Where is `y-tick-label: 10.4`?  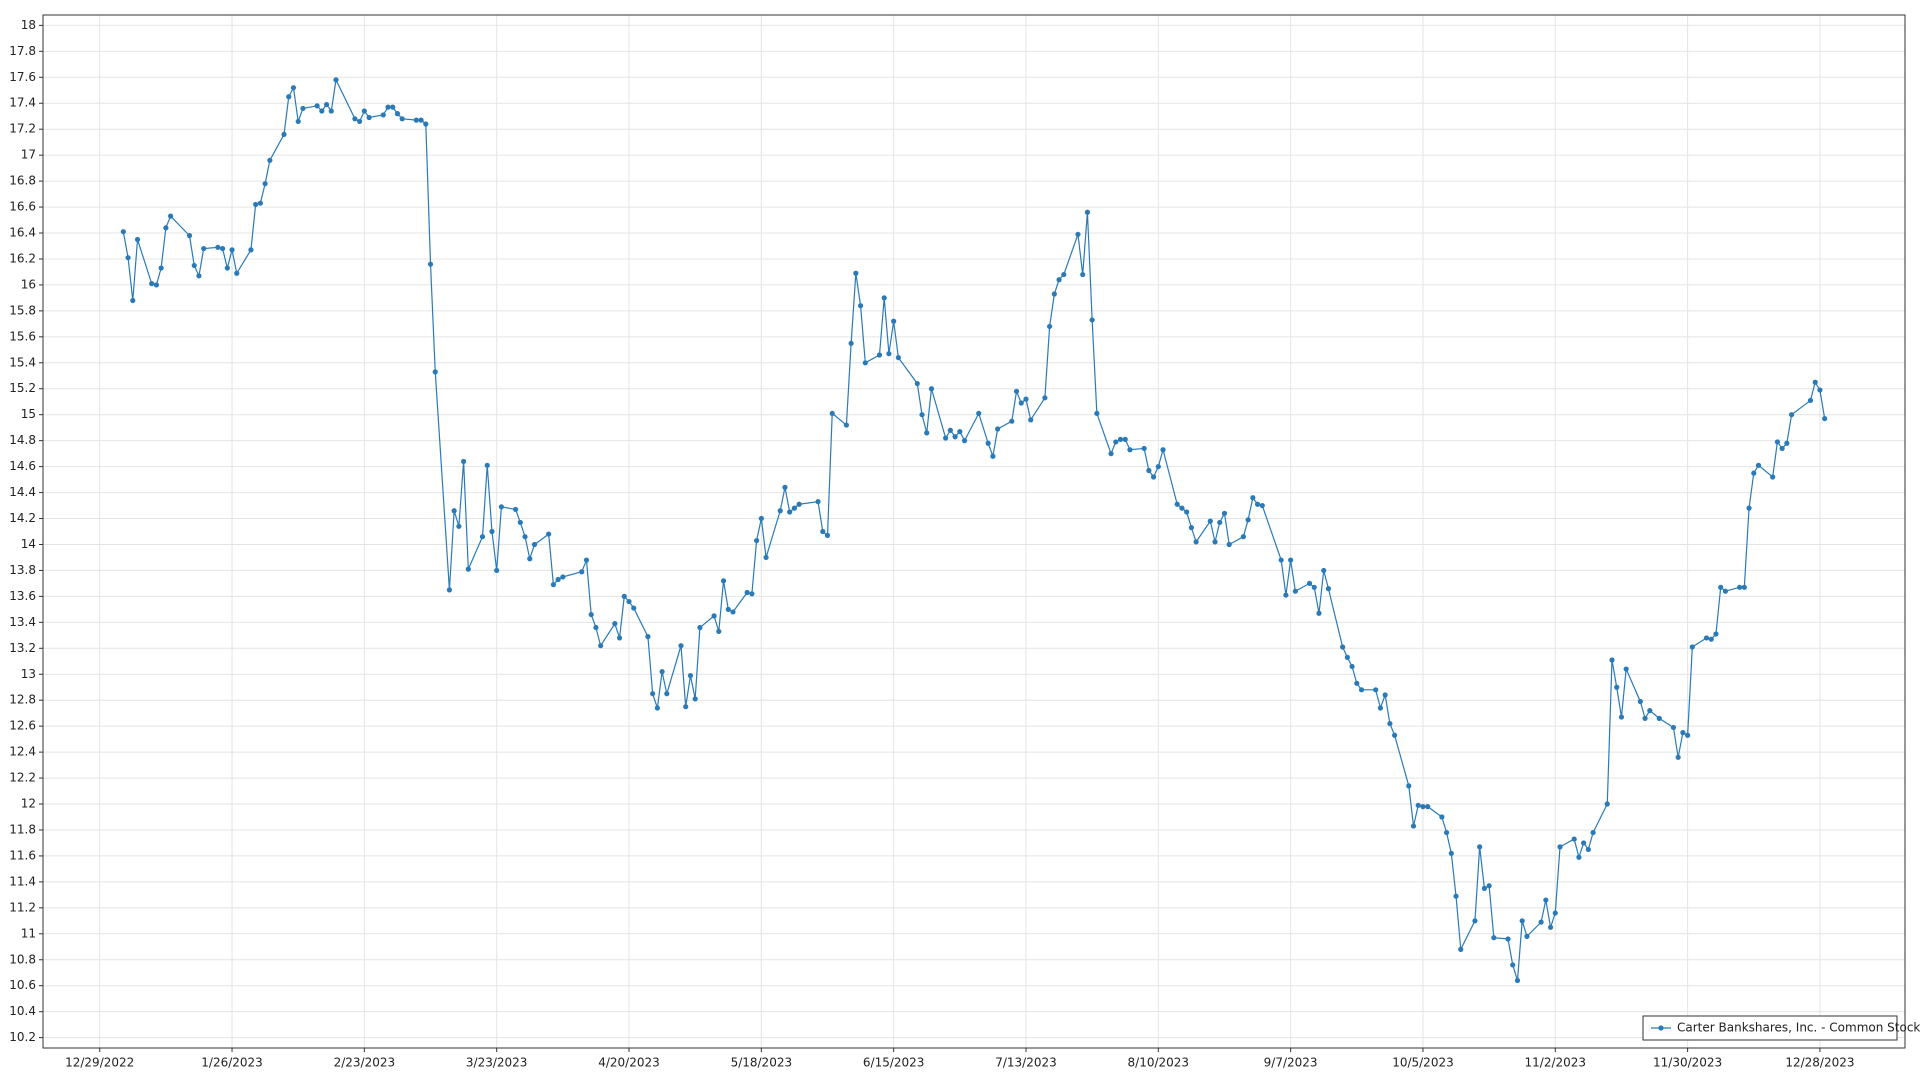 y-tick-label: 10.4 is located at coordinates (22, 1011).